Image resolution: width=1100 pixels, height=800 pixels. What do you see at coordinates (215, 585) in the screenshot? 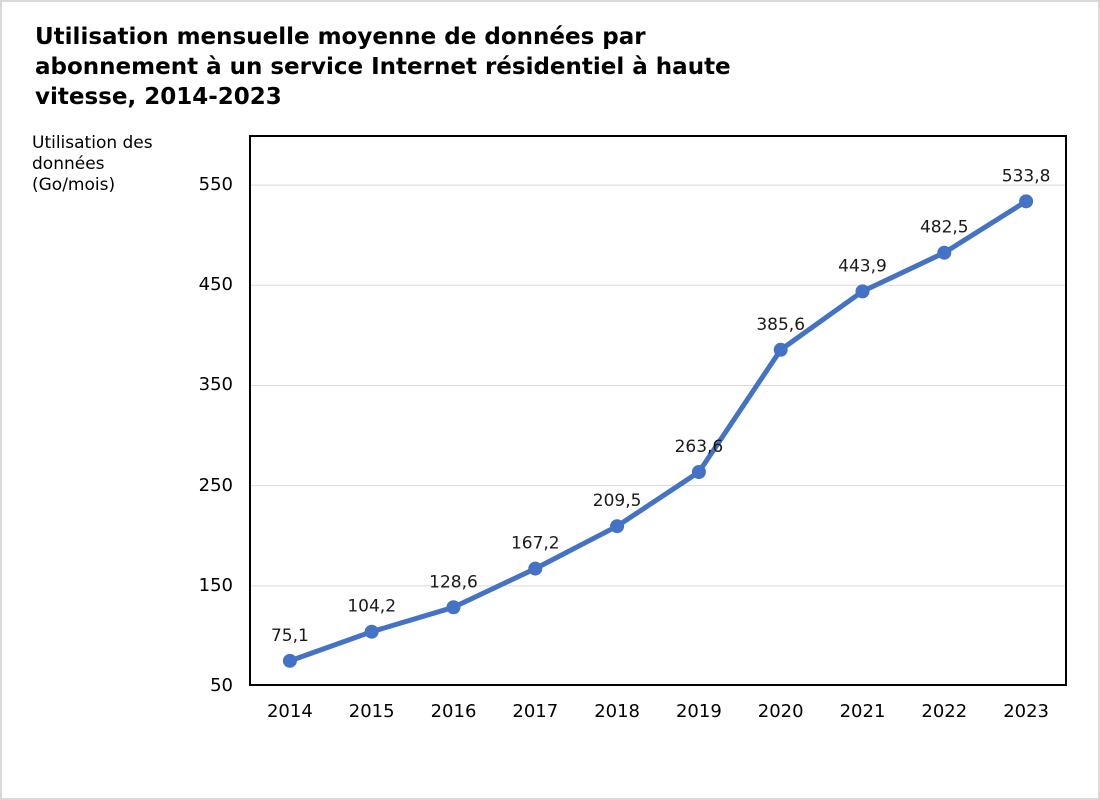
I see `y-tick-label: 150` at bounding box center [215, 585].